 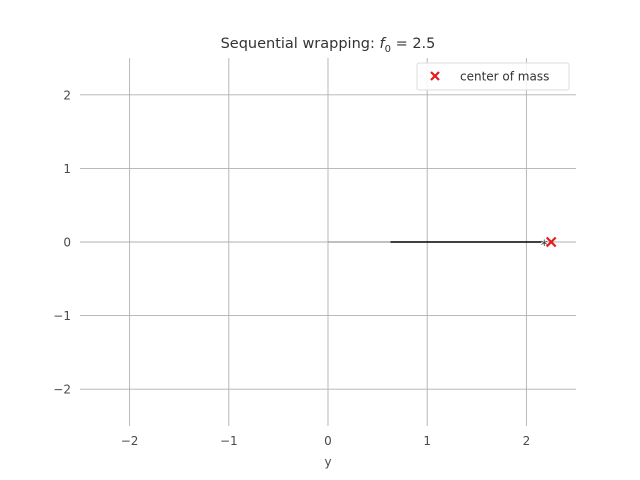 What do you see at coordinates (544, 246) in the screenshot?
I see `annotation-star: *` at bounding box center [544, 246].